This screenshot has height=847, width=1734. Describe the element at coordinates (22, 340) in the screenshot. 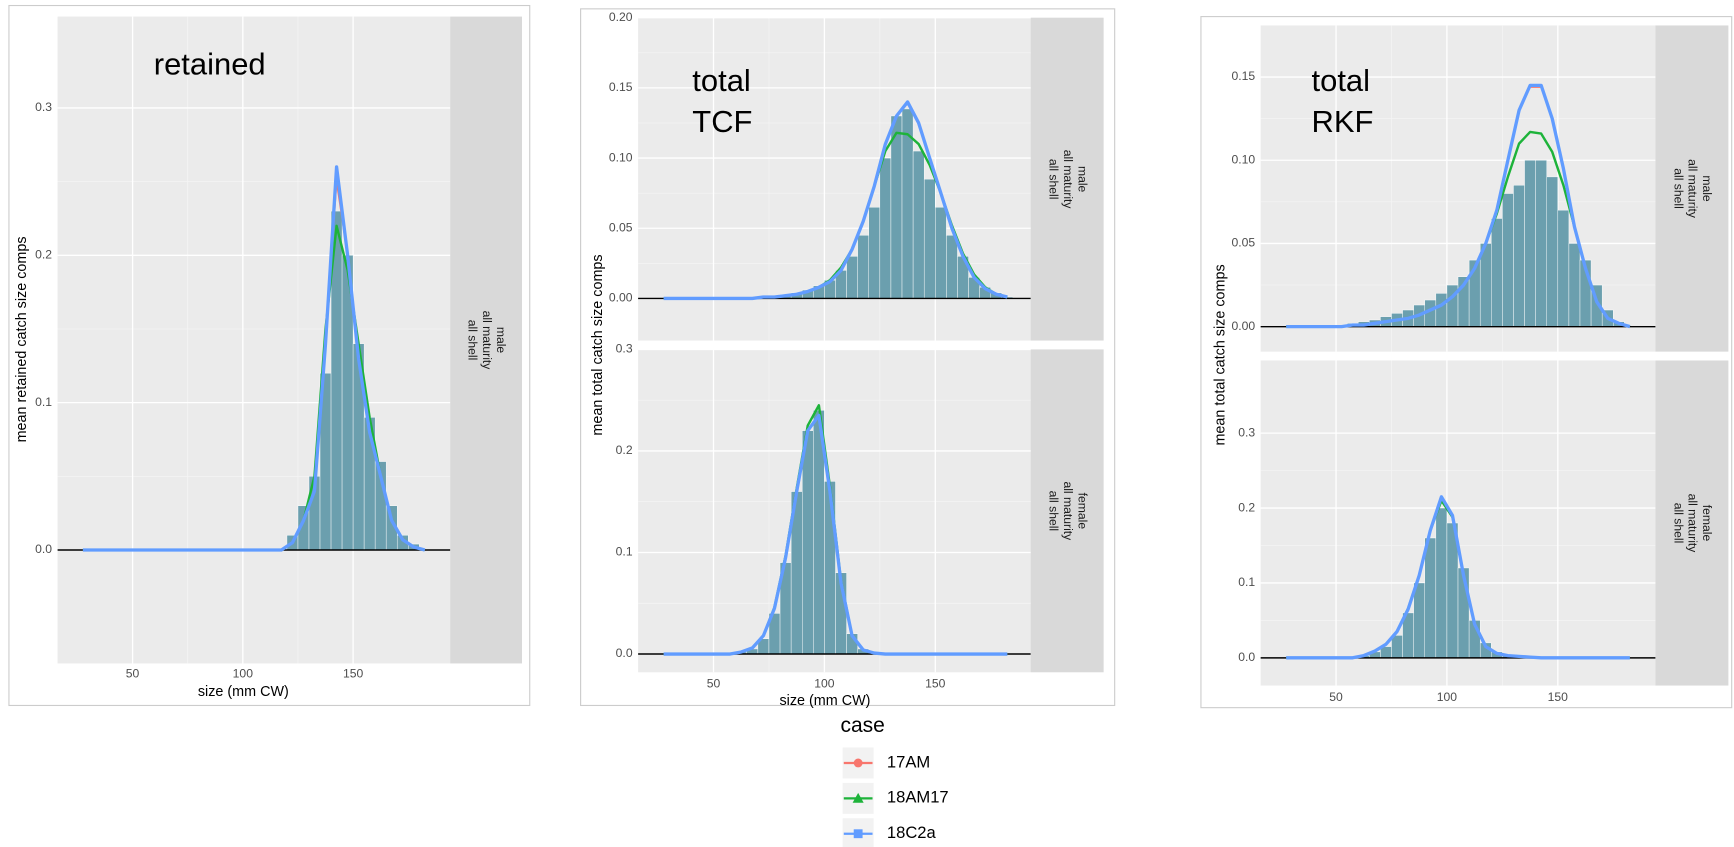

I see `y-axis-title: mean retained catch size comps` at that location.